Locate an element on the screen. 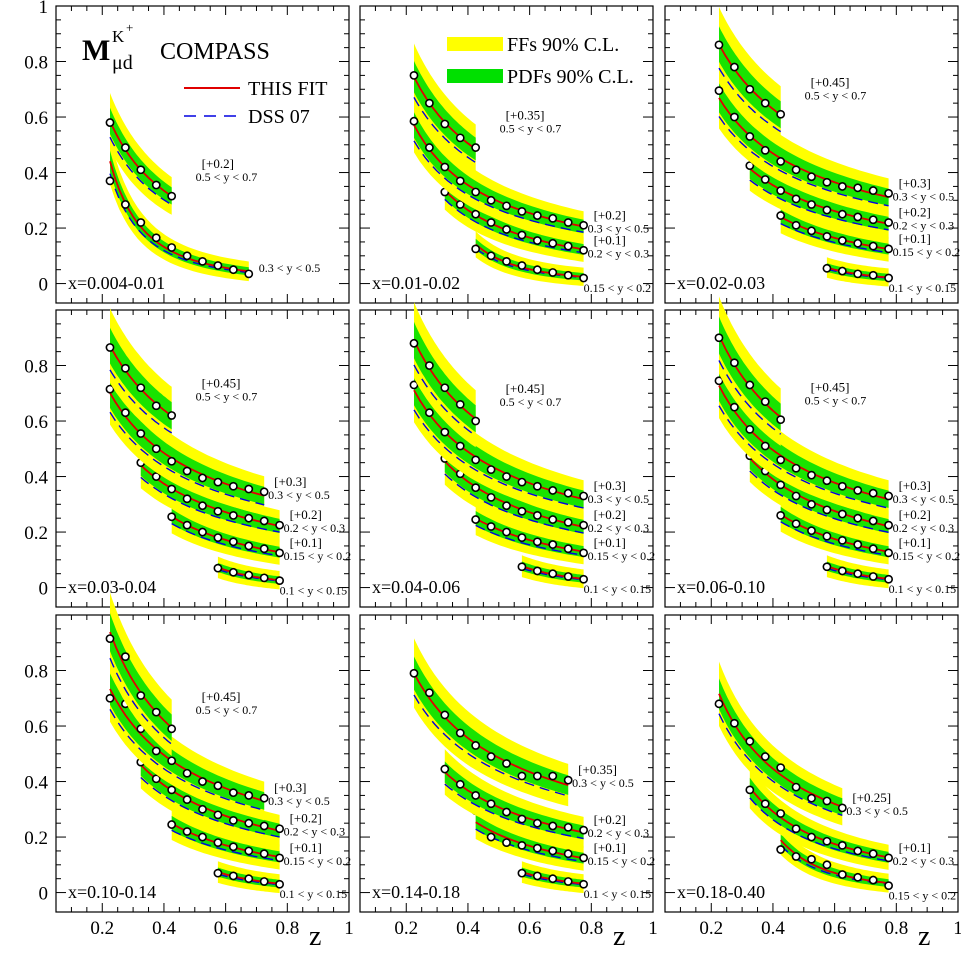 This screenshot has width=961, height=962. y-tick-label: 0.4 is located at coordinates (36, 174).